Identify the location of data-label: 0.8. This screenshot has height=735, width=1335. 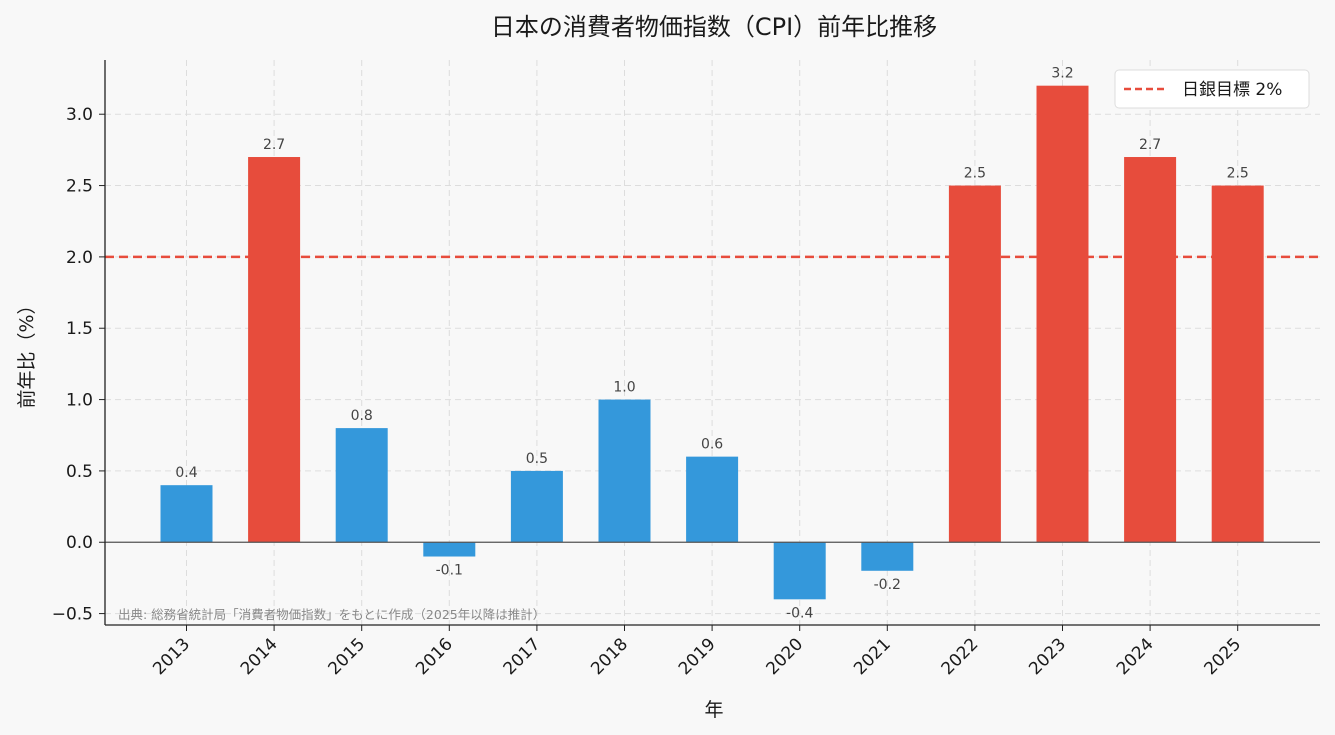
(362, 416).